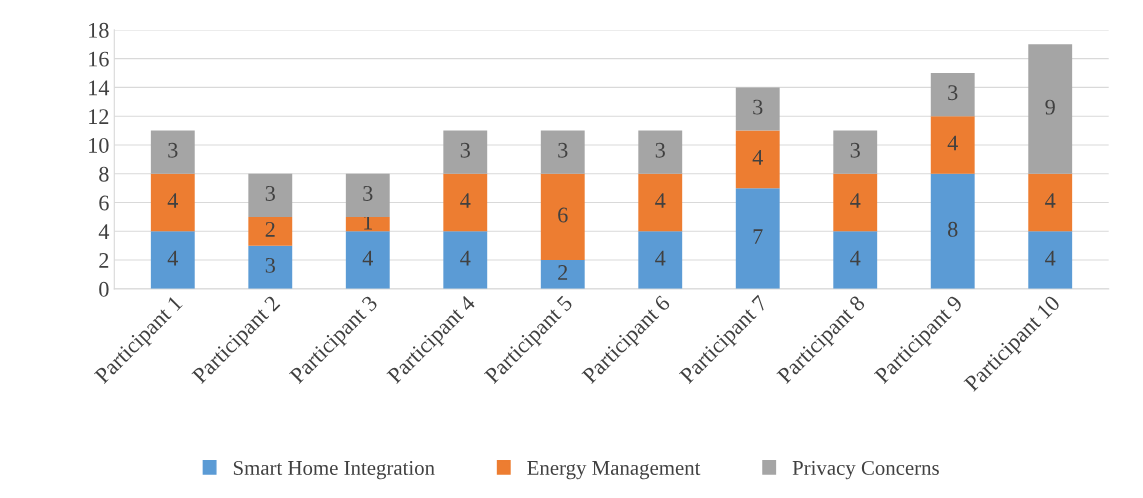 This screenshot has width=1143, height=498. I want to click on y-tick-label: 8, so click(104, 174).